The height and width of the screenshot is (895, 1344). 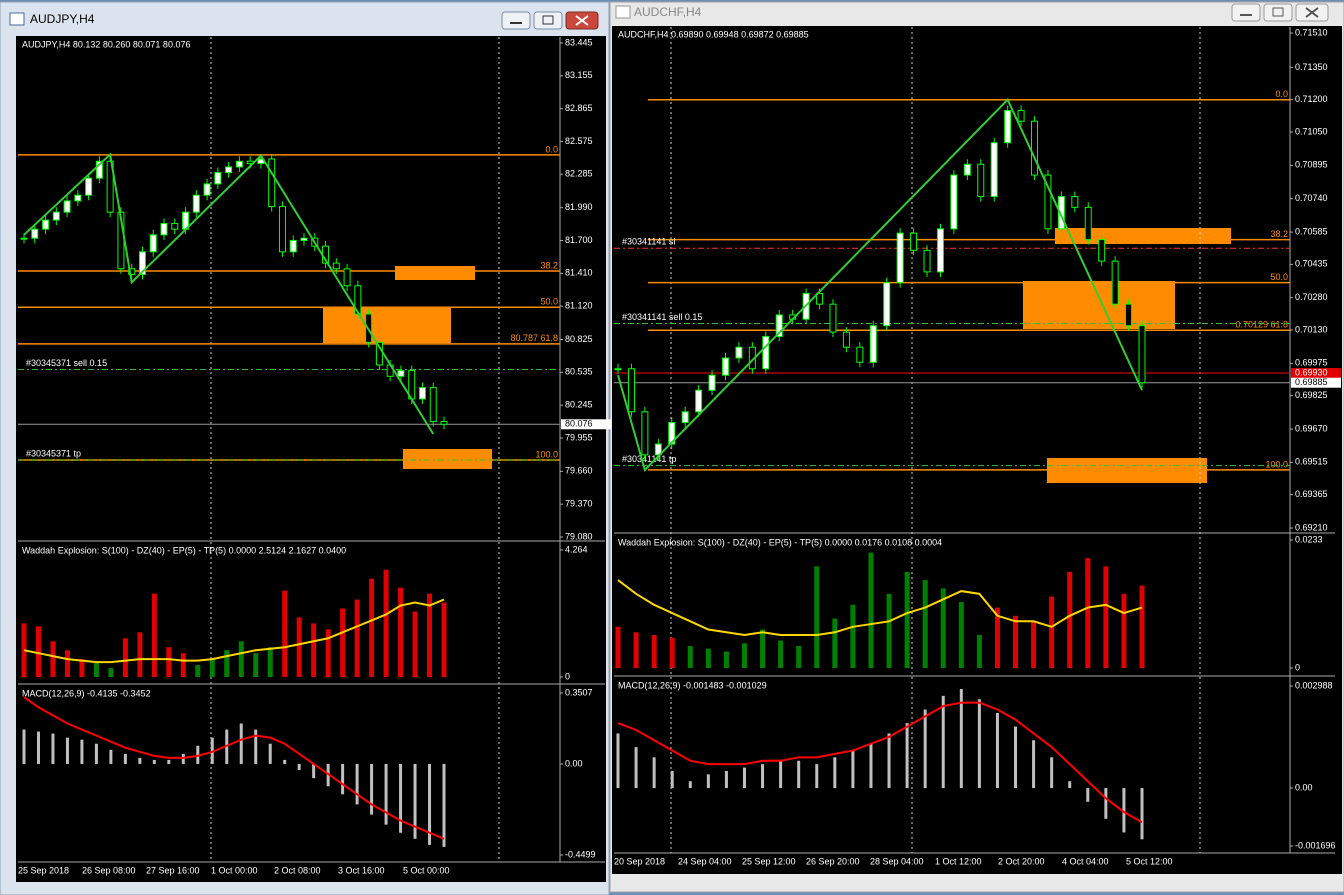 What do you see at coordinates (106, 44) in the screenshot?
I see `chart-header: AUDJPY,H4 80.132 80.260 80.071 80.076` at bounding box center [106, 44].